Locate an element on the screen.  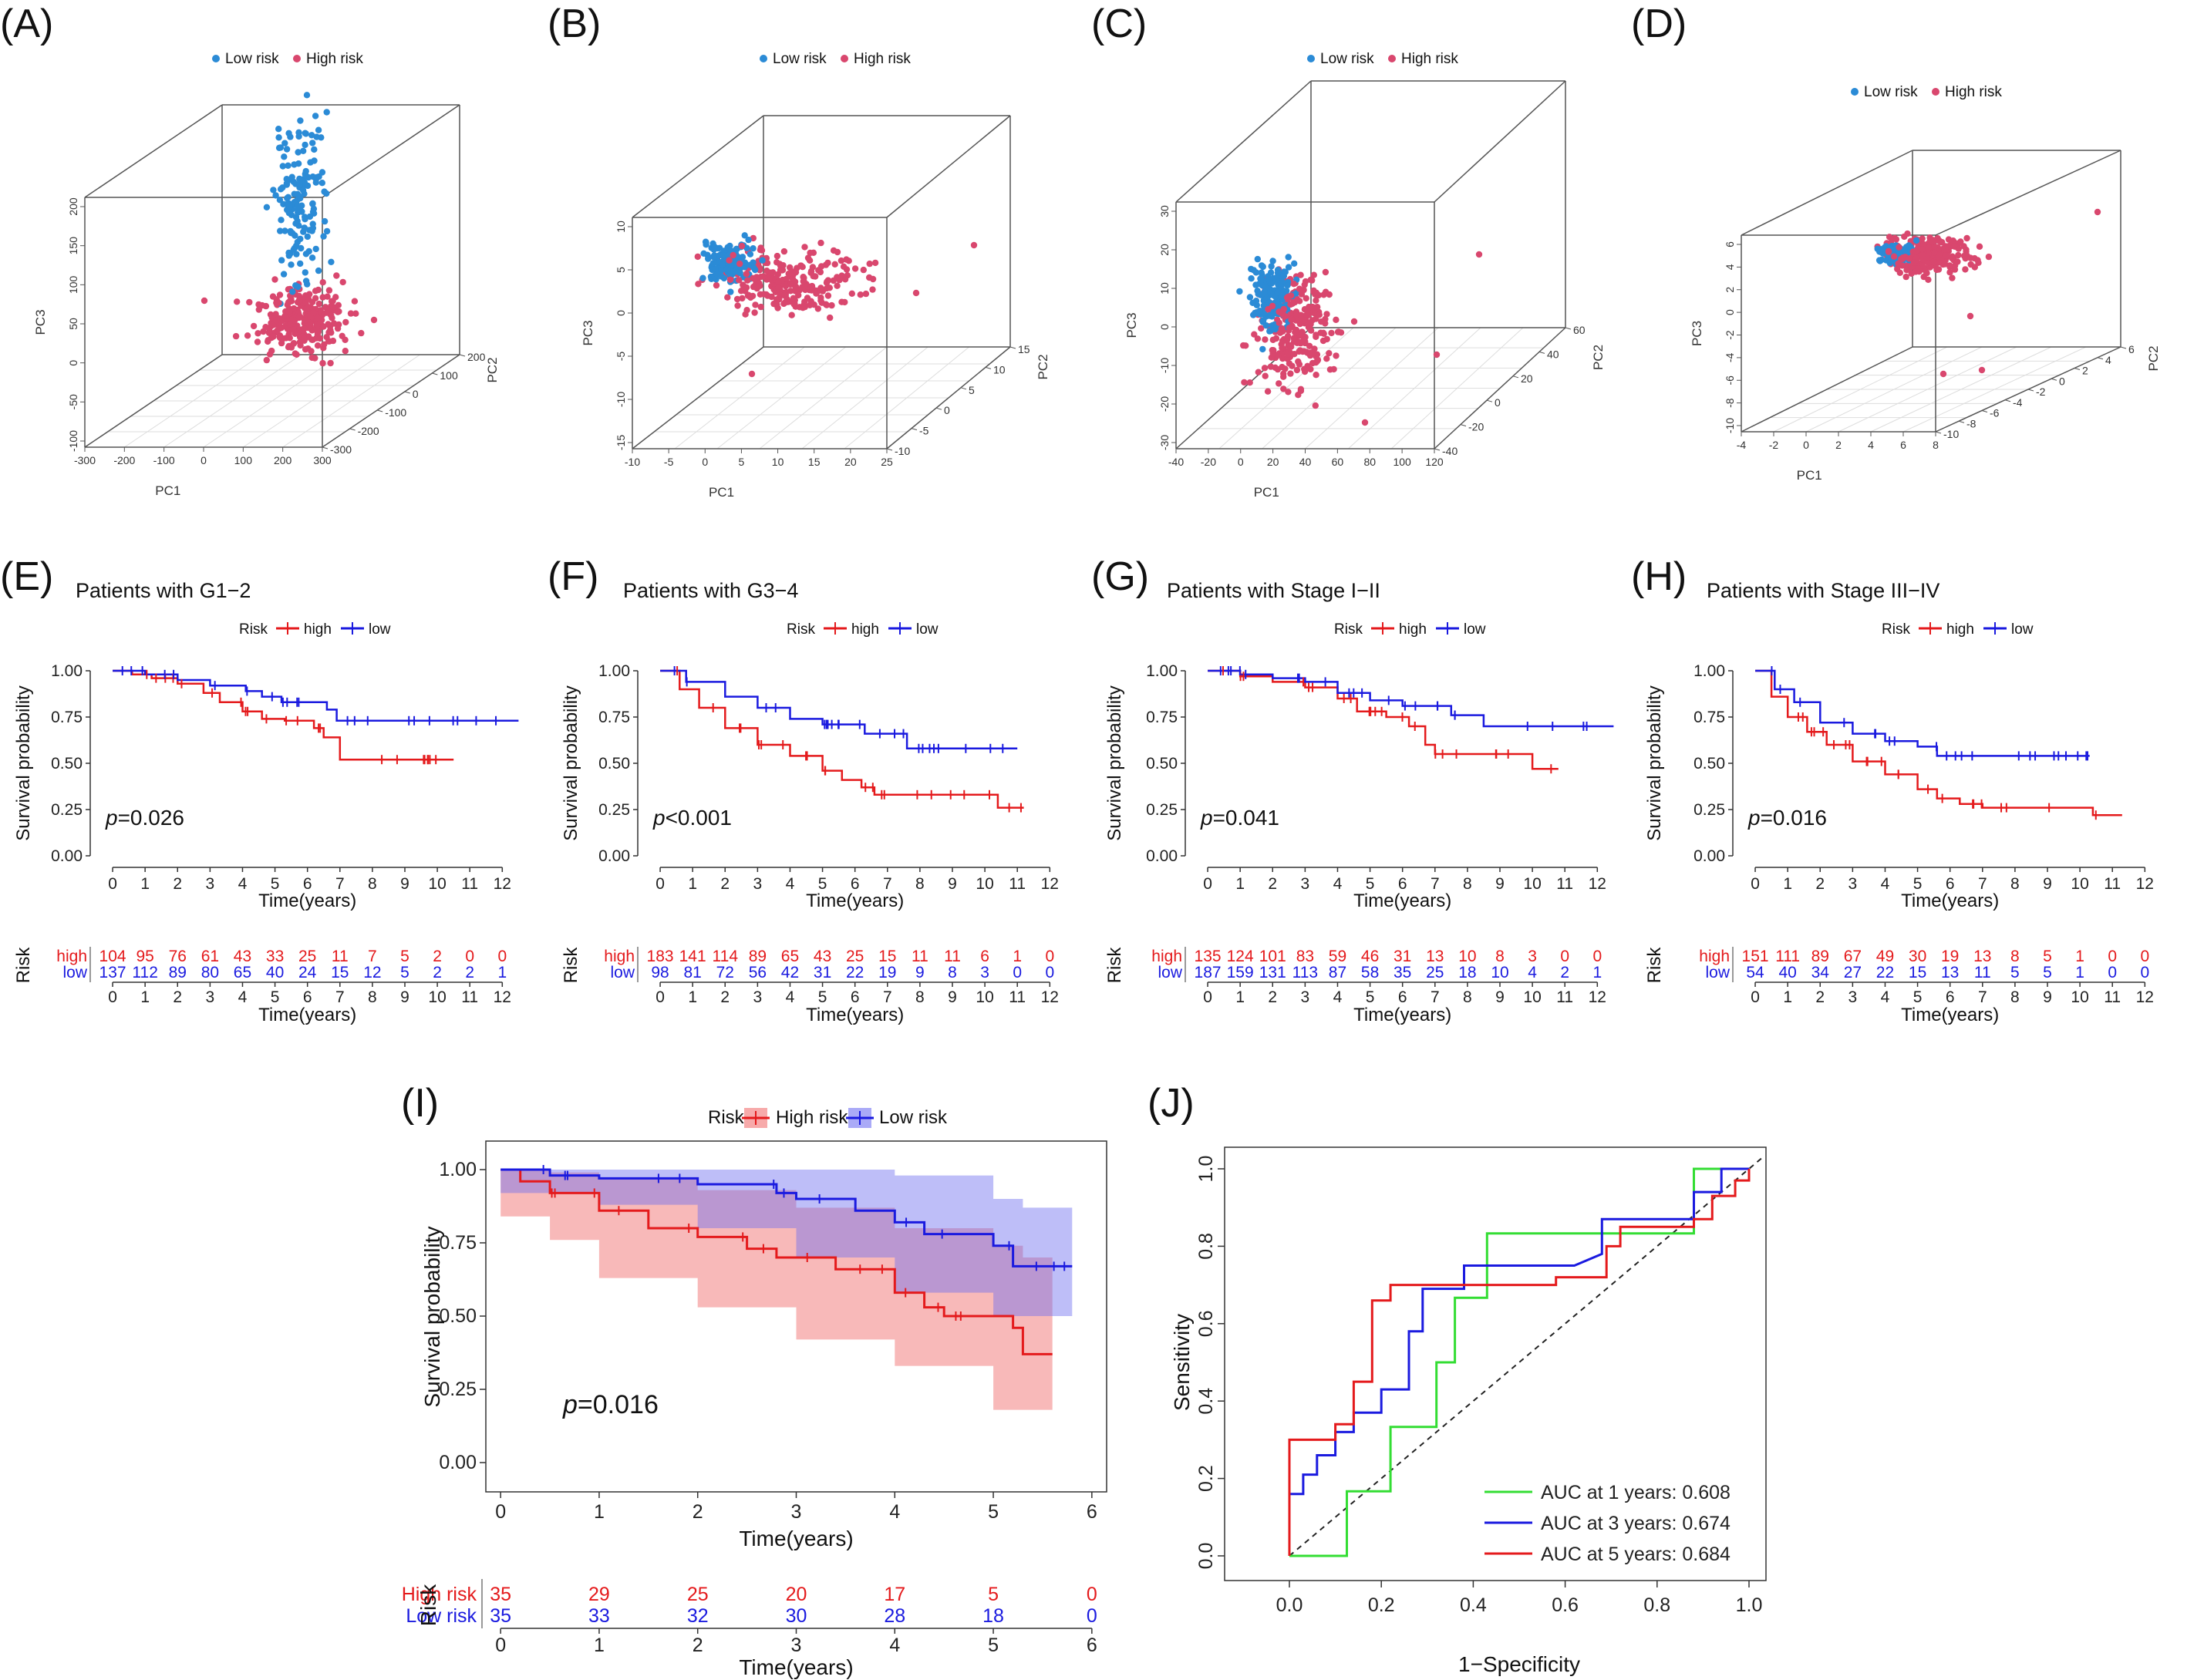
roc-curve-5-years is located at coordinates (1519, 1362).